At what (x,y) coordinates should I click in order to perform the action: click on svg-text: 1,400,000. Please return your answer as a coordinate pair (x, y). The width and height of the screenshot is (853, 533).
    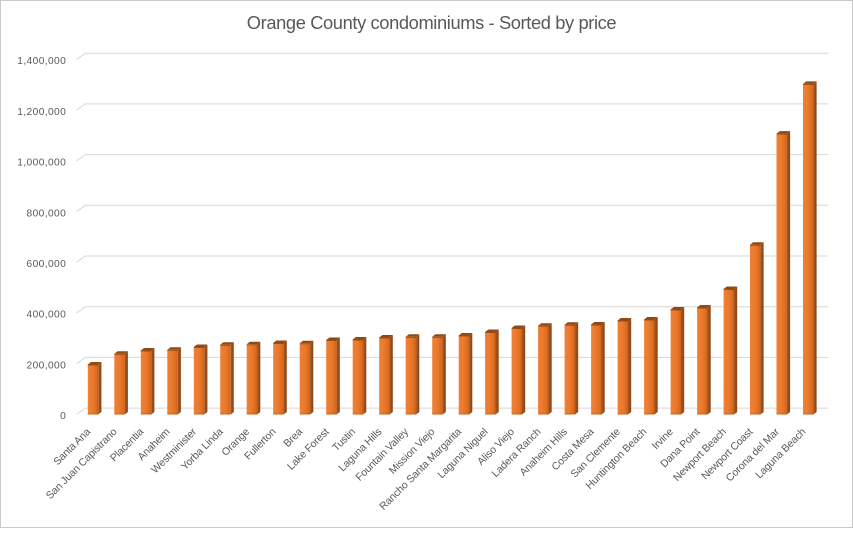
    Looking at the image, I should click on (41, 61).